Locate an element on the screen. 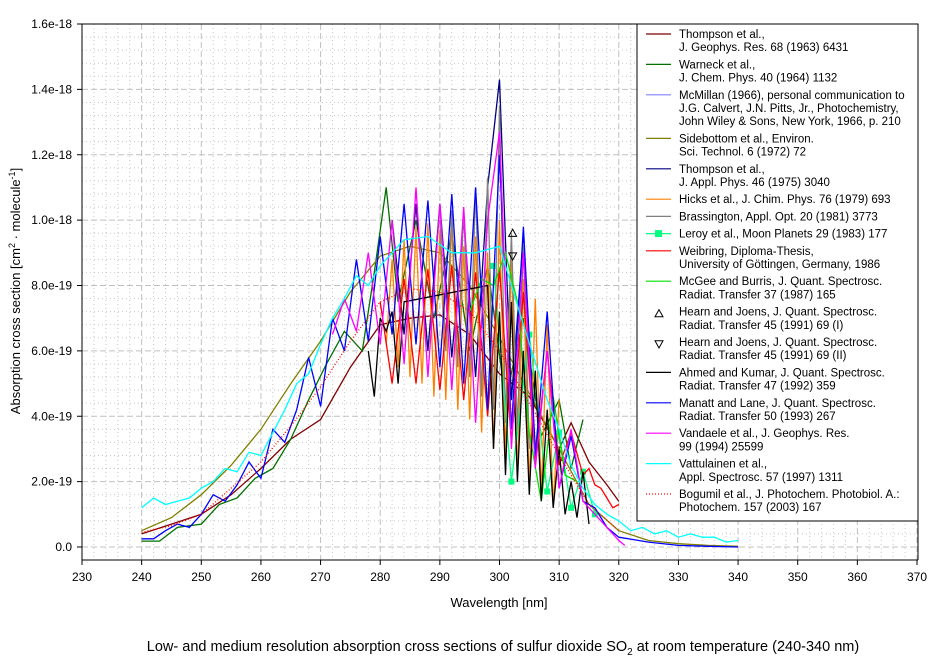  legend-label: Radiat. Transfer 50 (1993) 267 is located at coordinates (757, 417).